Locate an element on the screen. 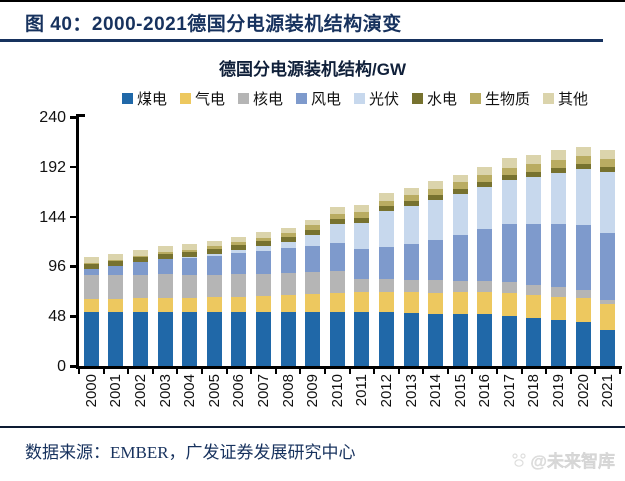 This screenshot has height=481, width=625. bar-segment-2020-生物质 is located at coordinates (583, 160).